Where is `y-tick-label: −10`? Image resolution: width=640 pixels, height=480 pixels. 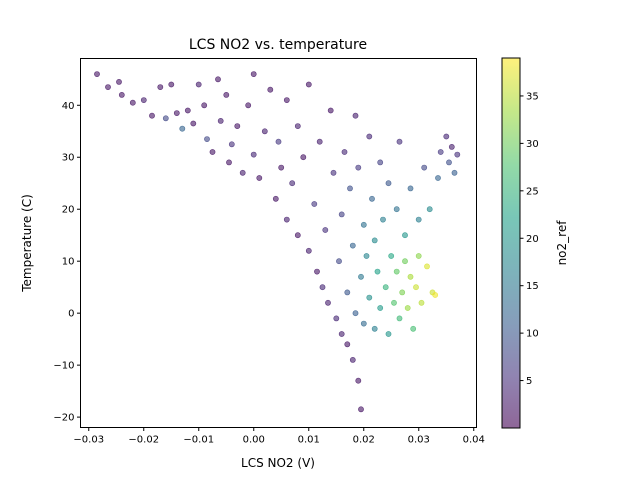
y-tick-label: −10 is located at coordinates (63, 366).